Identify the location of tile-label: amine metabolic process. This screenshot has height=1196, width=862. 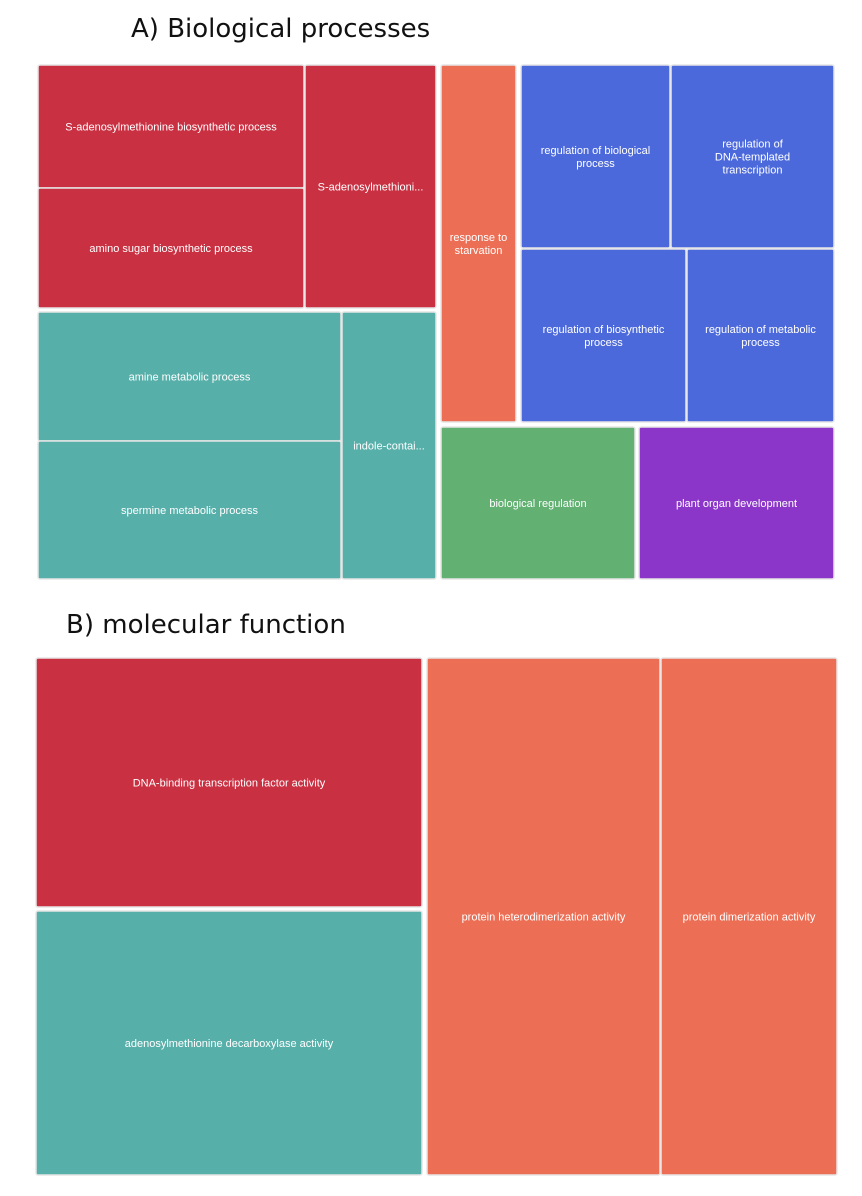
(190, 378).